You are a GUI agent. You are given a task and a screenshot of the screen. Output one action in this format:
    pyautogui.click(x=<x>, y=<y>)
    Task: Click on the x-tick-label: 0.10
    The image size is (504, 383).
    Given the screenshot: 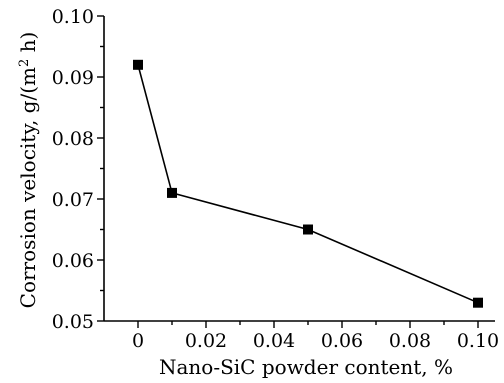 What is the action you would take?
    pyautogui.click(x=478, y=341)
    